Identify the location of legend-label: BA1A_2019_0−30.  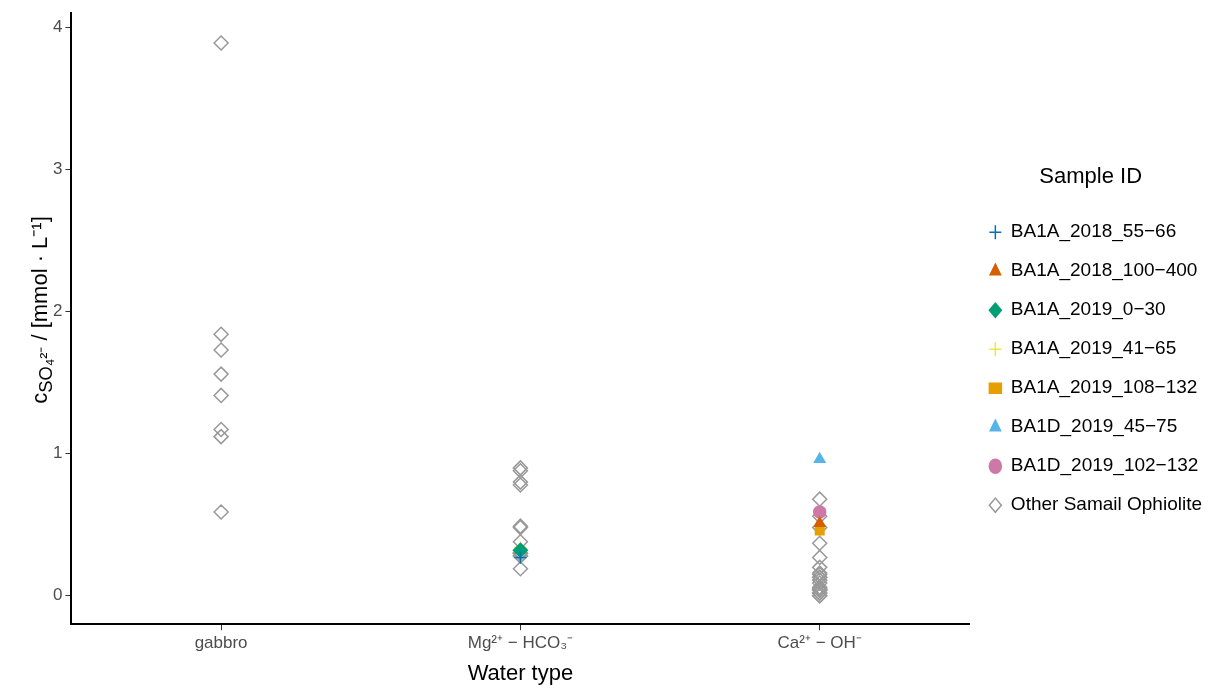
(1088, 309).